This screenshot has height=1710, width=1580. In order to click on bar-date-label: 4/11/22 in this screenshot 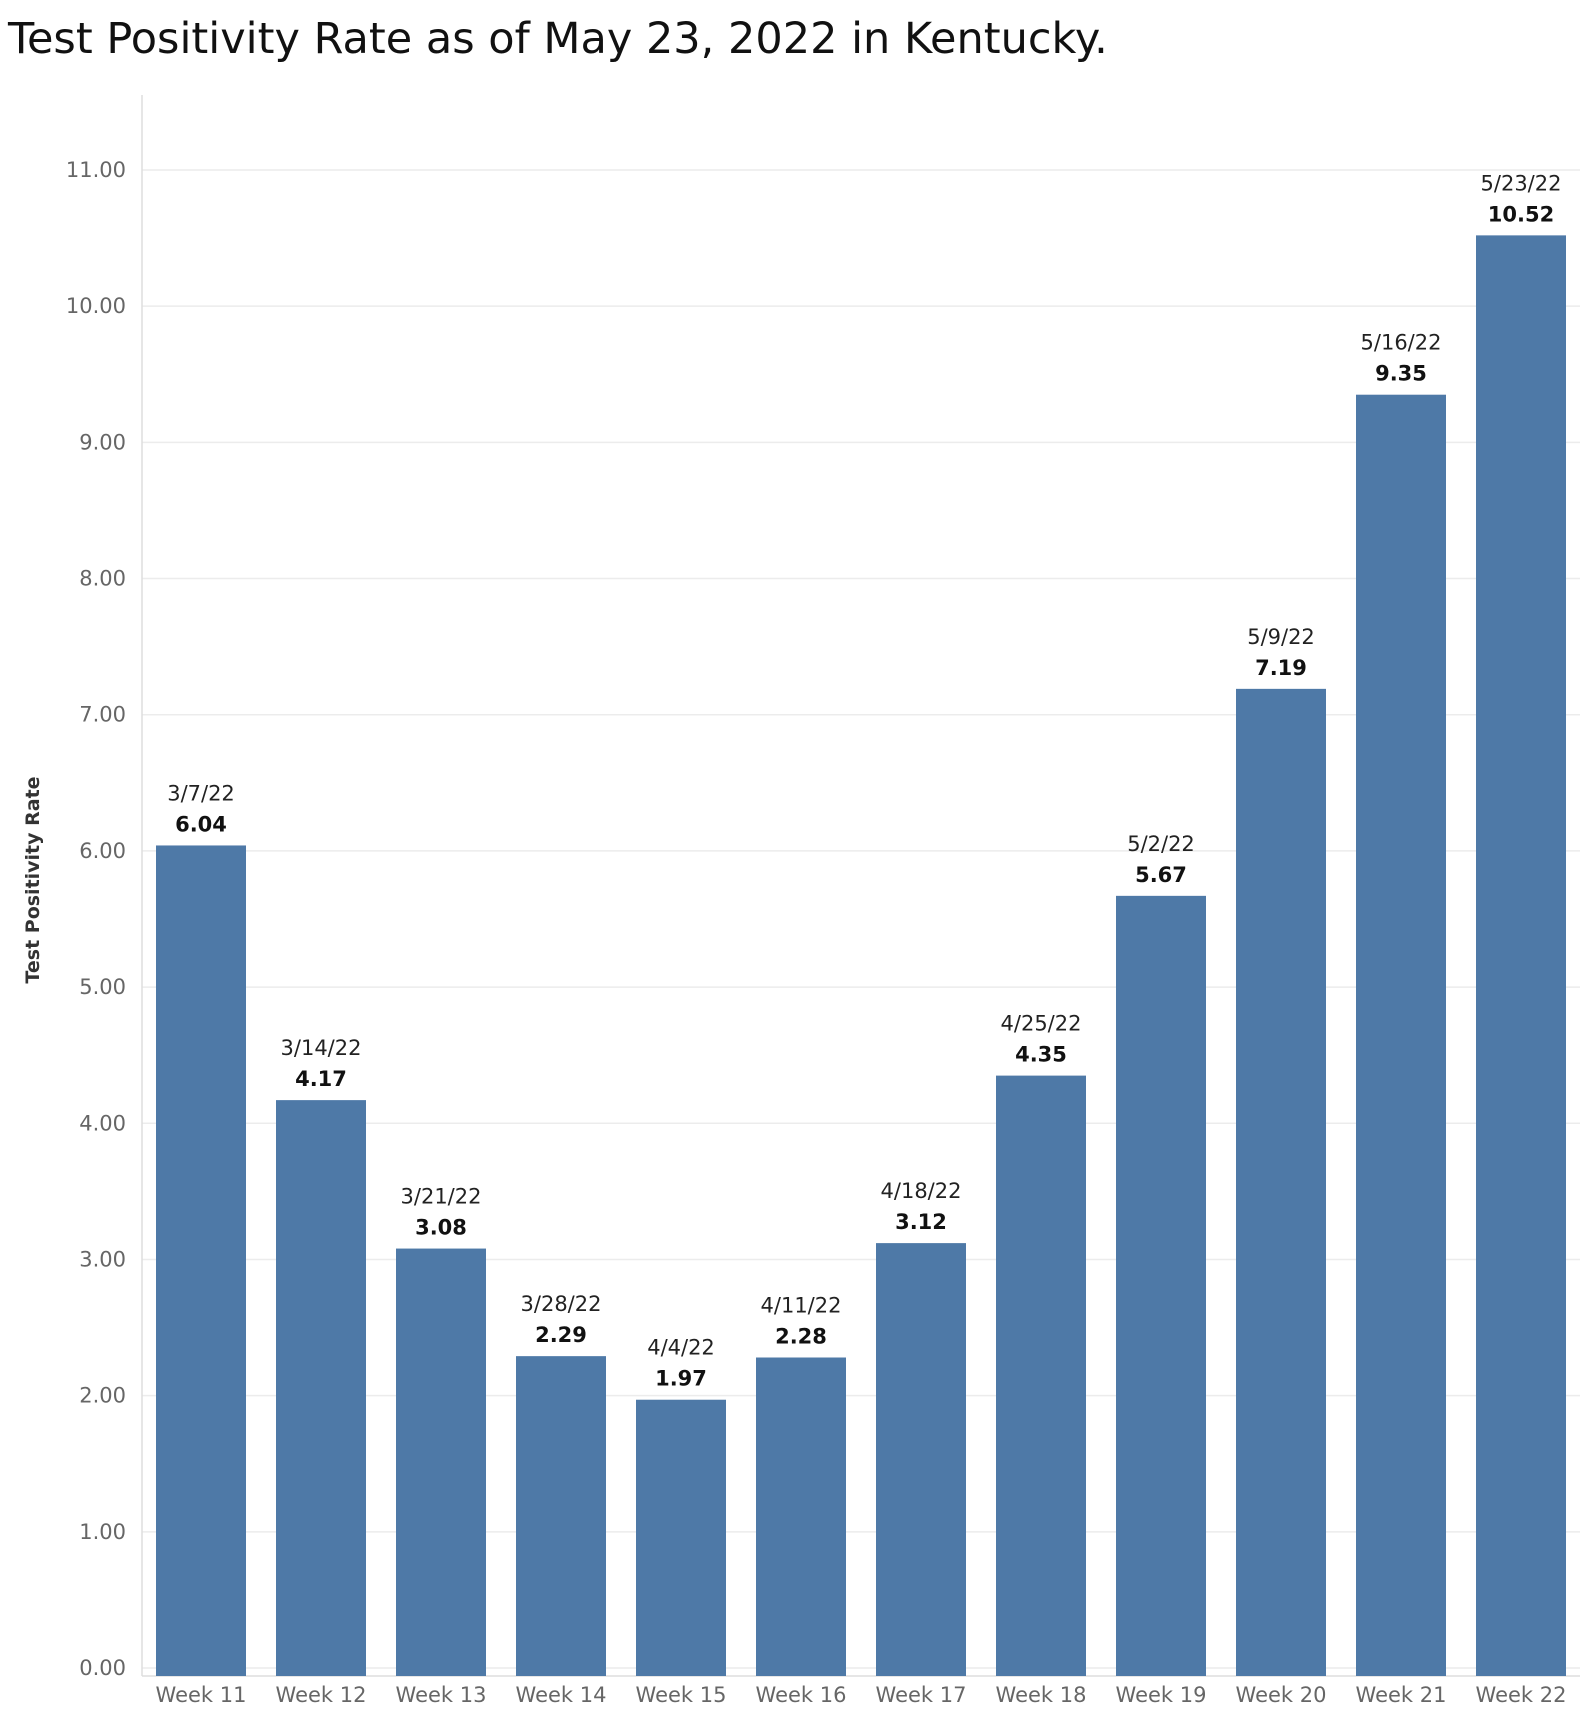, I will do `click(801, 1306)`.